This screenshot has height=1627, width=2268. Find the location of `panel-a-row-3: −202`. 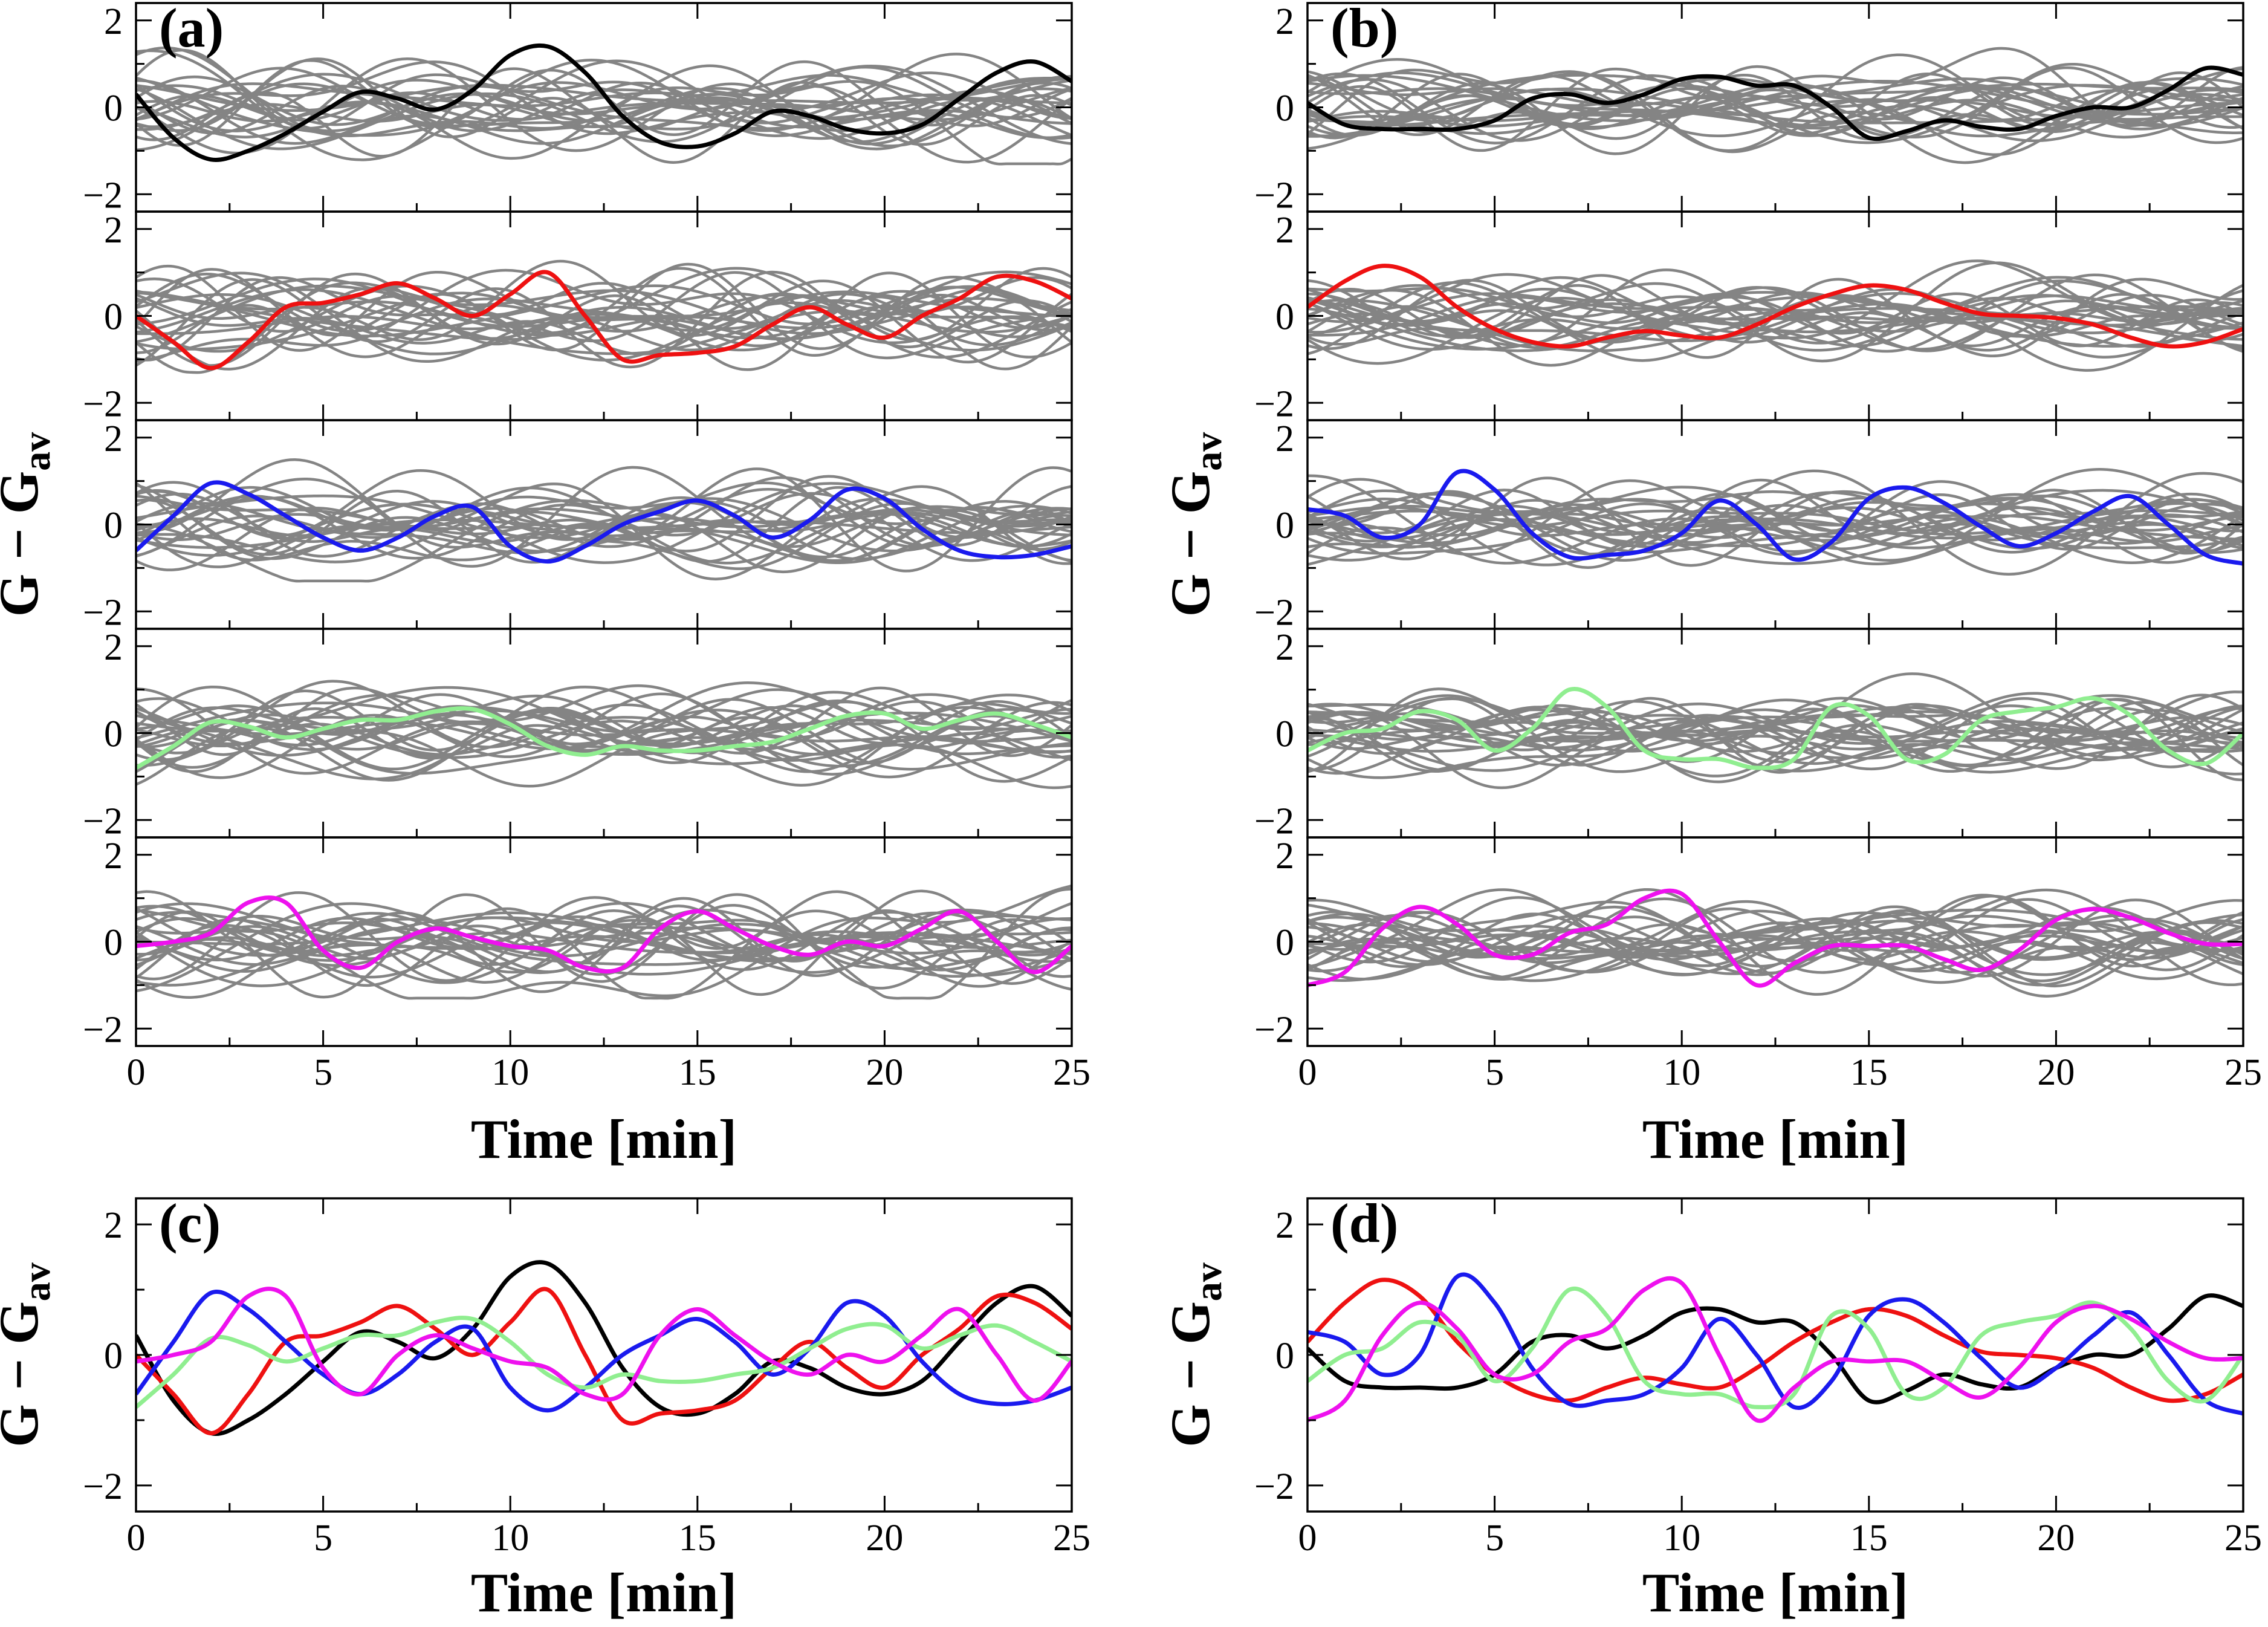

panel-a-row-3: −202 is located at coordinates (577, 526).